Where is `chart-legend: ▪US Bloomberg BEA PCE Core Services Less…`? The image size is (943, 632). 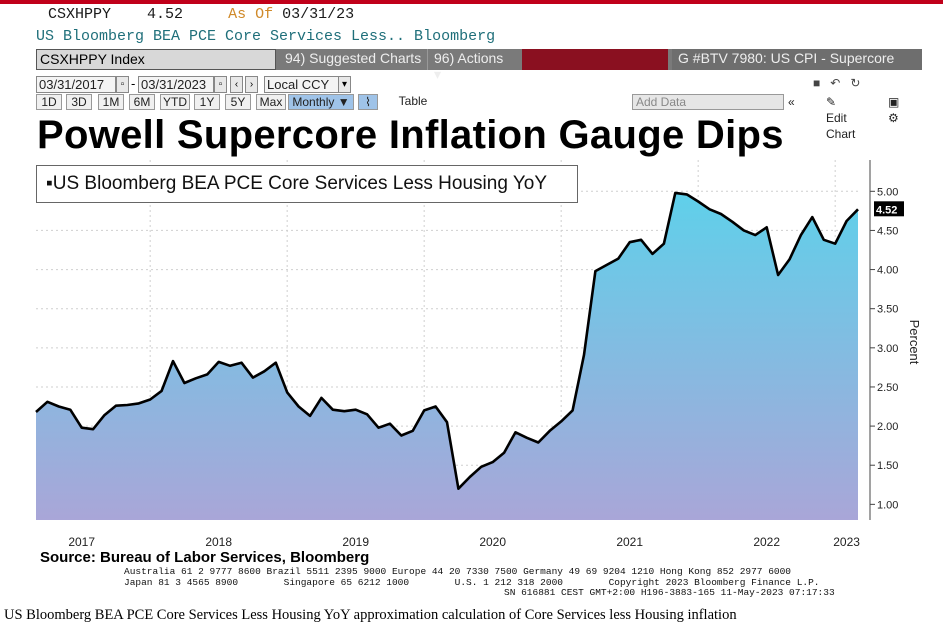 chart-legend: ▪US Bloomberg BEA PCE Core Services Less… is located at coordinates (307, 184).